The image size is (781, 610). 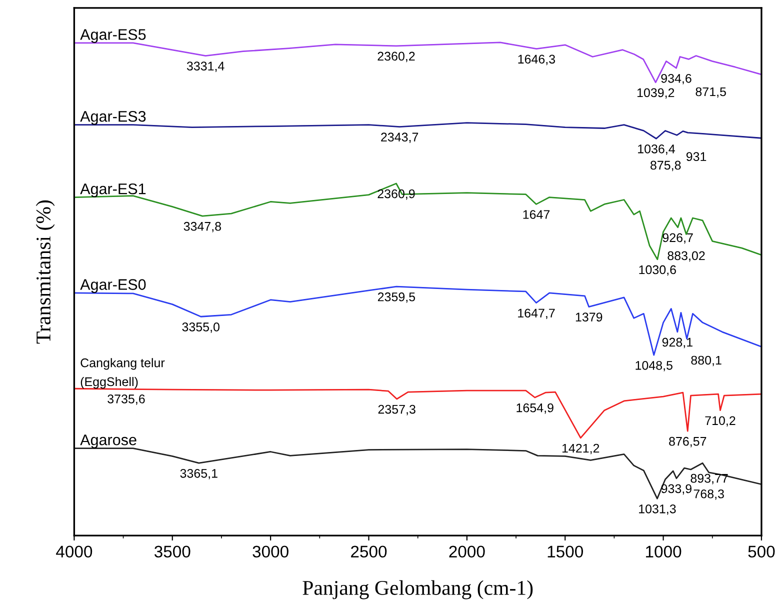 I want to click on annotation: 2343,7, so click(x=399, y=137).